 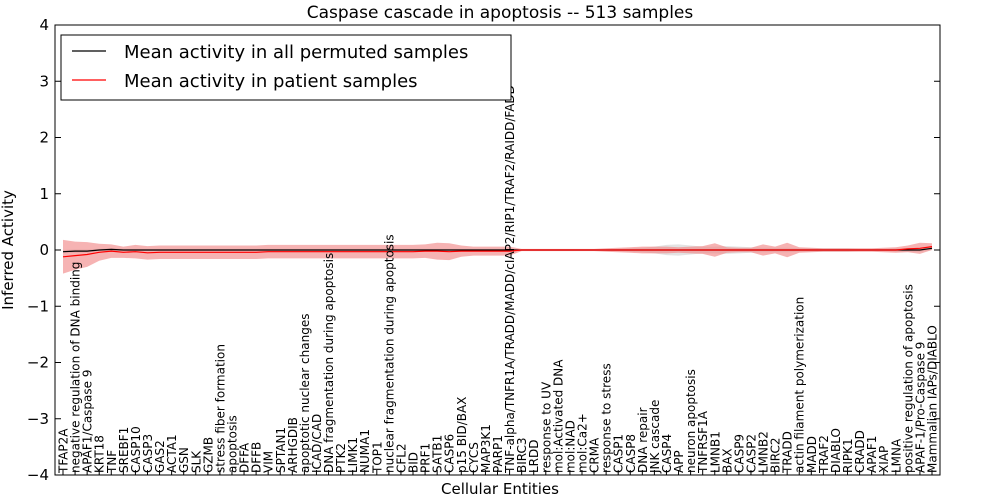 I want to click on series-lines, so click(x=497, y=252).